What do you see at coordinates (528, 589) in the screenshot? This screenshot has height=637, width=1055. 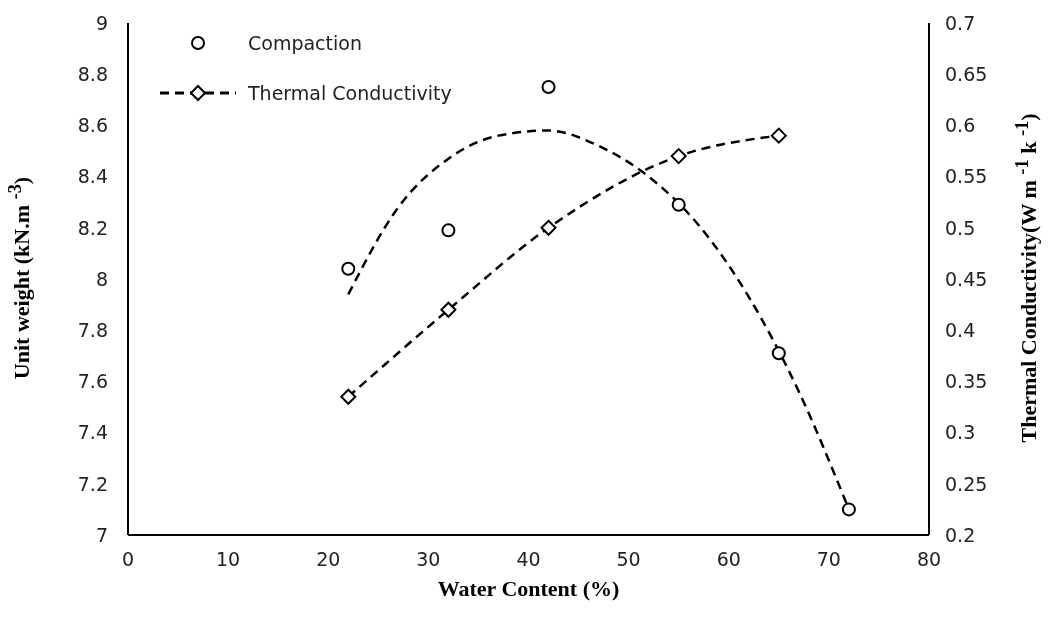 I see `x-axis-title: Water Content (%)` at bounding box center [528, 589].